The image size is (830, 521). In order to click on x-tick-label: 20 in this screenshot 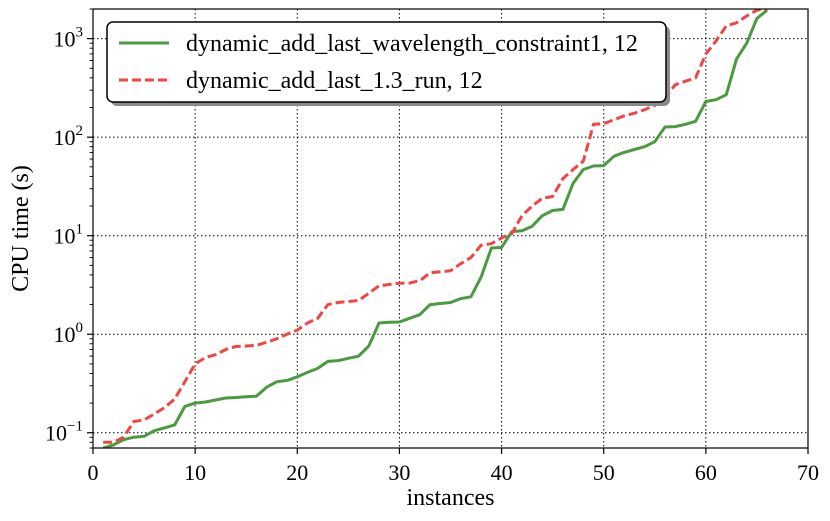, I will do `click(297, 472)`.